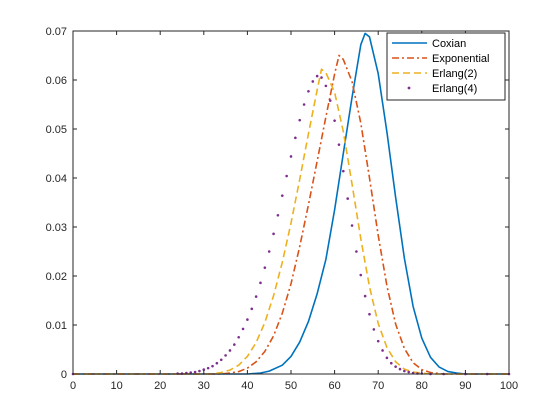 The image size is (560, 420). Describe the element at coordinates (204, 386) in the screenshot. I see `x-tick-label: 30` at that location.